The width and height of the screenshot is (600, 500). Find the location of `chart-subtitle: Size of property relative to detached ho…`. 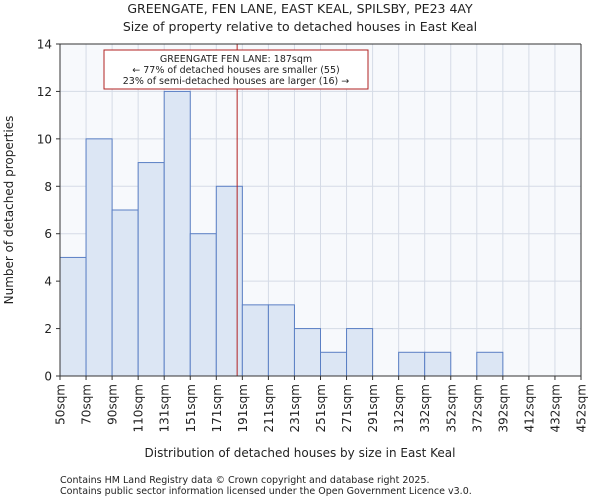

chart-subtitle: Size of property relative to detached ho… is located at coordinates (300, 26).